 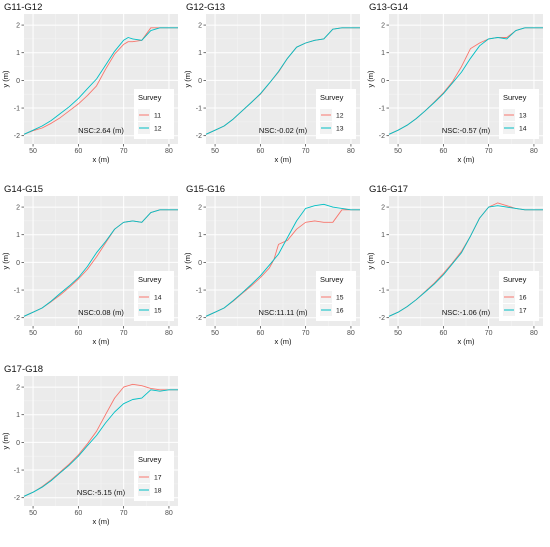 I want to click on nsc-annotation: NSC:-0.02 (m), so click(x=283, y=130).